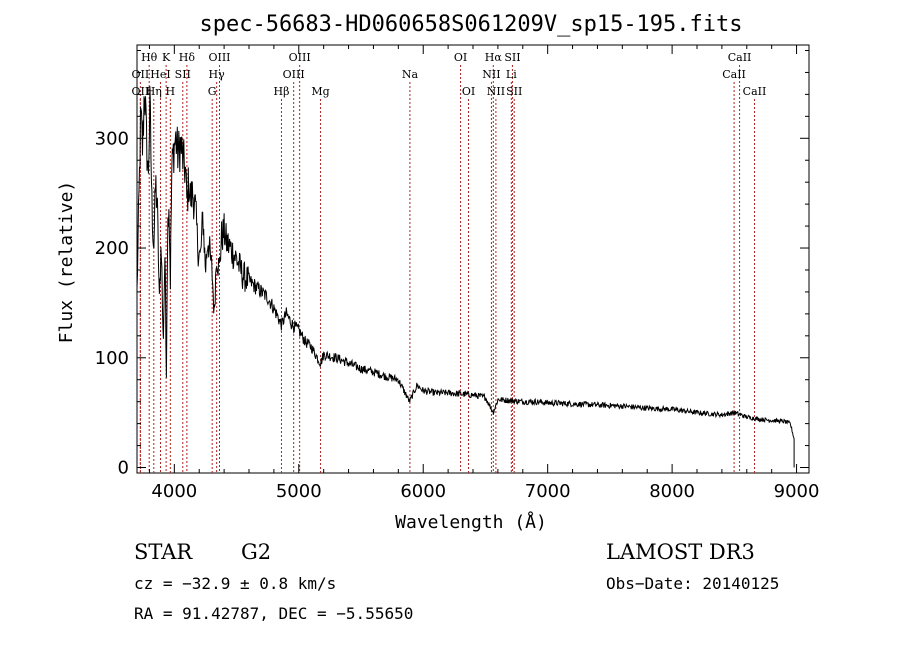  What do you see at coordinates (797, 491) in the screenshot?
I see `x-tick-label: 9000` at bounding box center [797, 491].